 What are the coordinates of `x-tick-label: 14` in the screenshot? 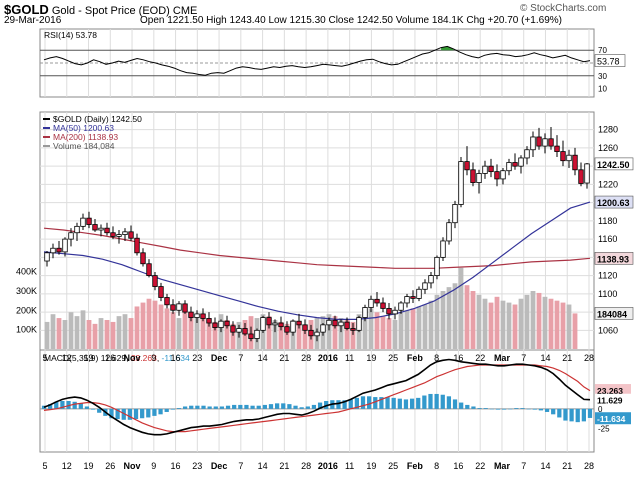 It's located at (263, 466).